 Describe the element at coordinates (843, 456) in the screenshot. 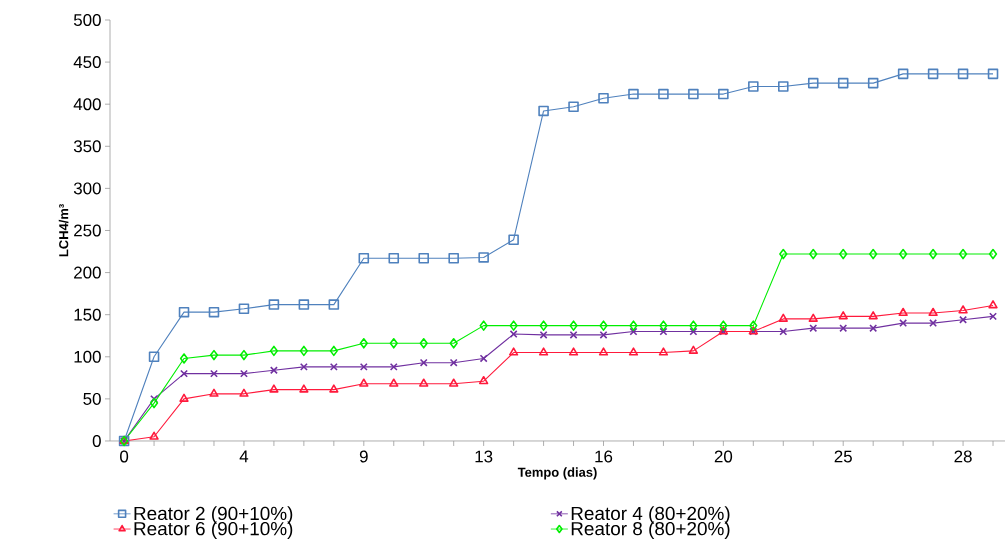

I see `x-tick-label: 25` at that location.